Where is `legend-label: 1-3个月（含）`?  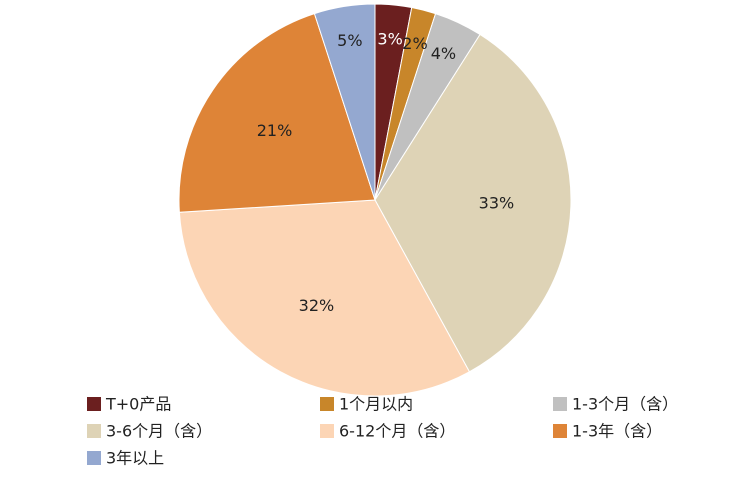
legend-label: 1-3个月（含） is located at coordinates (625, 404).